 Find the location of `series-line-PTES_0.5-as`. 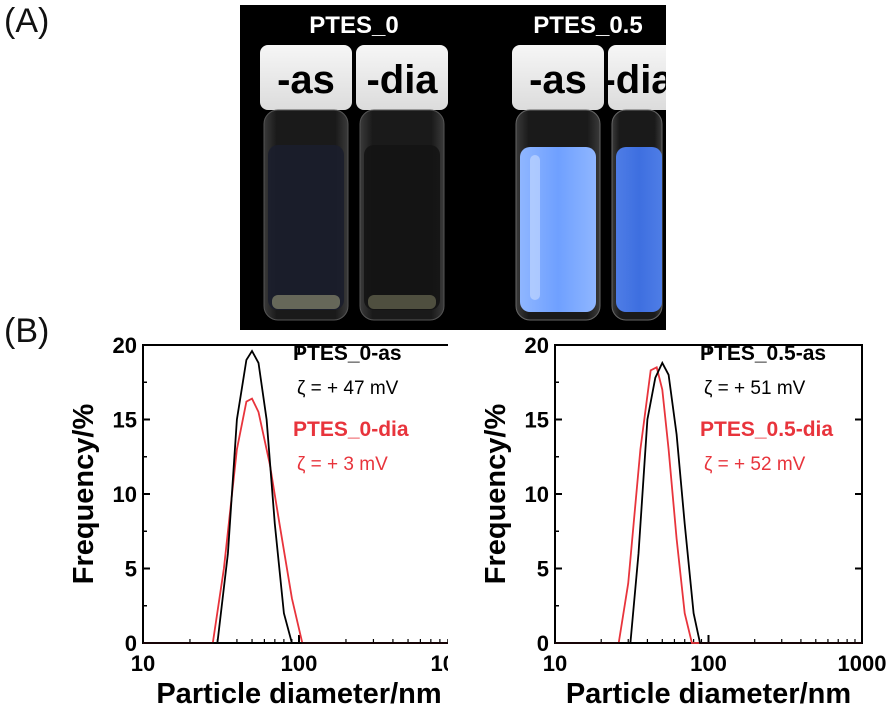

series-line-PTES_0.5-as is located at coordinates (708, 502).